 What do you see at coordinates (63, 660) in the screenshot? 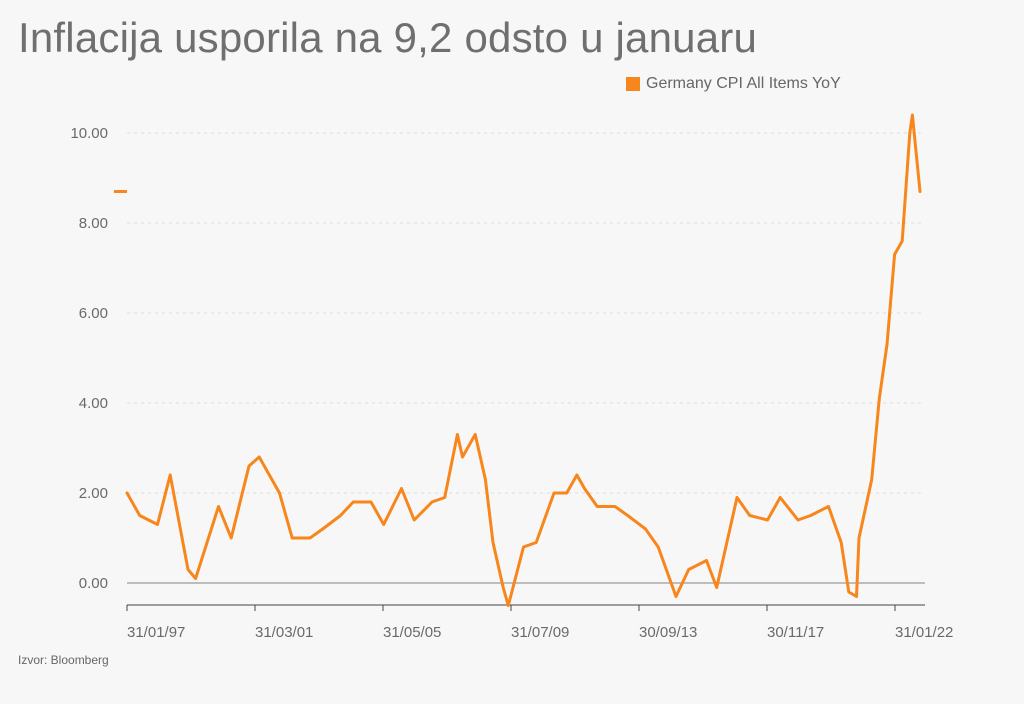
I see `source-note: Izvor: Bloomberg` at bounding box center [63, 660].